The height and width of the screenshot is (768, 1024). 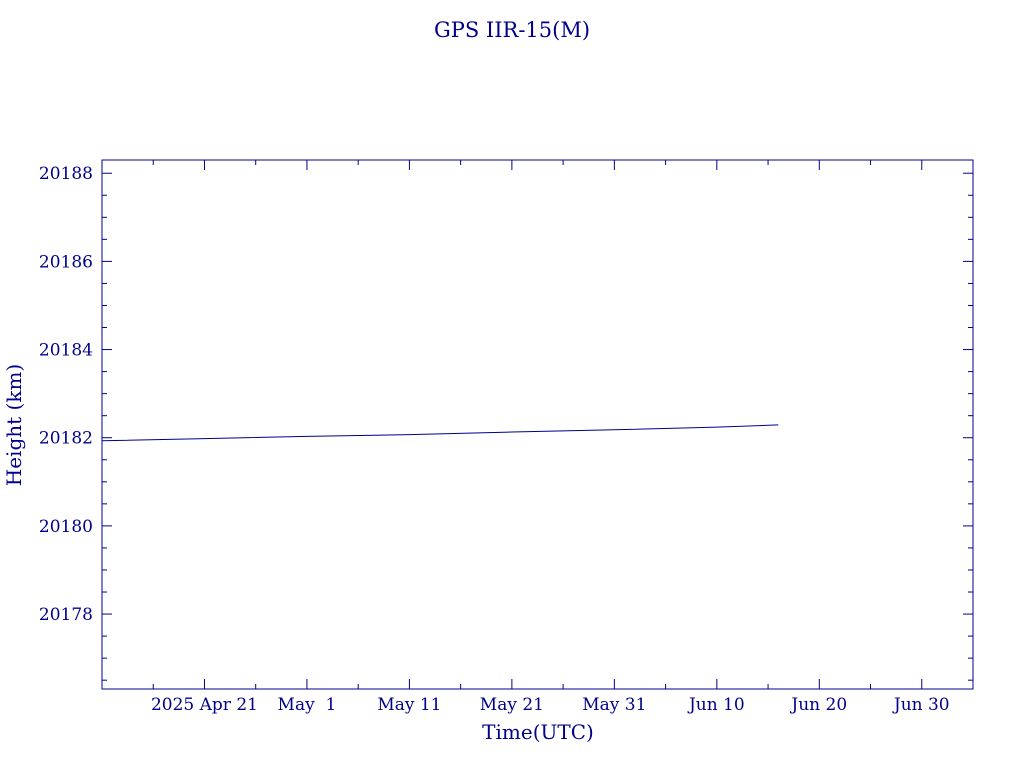 I want to click on y-tick-label: 20184, so click(x=66, y=351).